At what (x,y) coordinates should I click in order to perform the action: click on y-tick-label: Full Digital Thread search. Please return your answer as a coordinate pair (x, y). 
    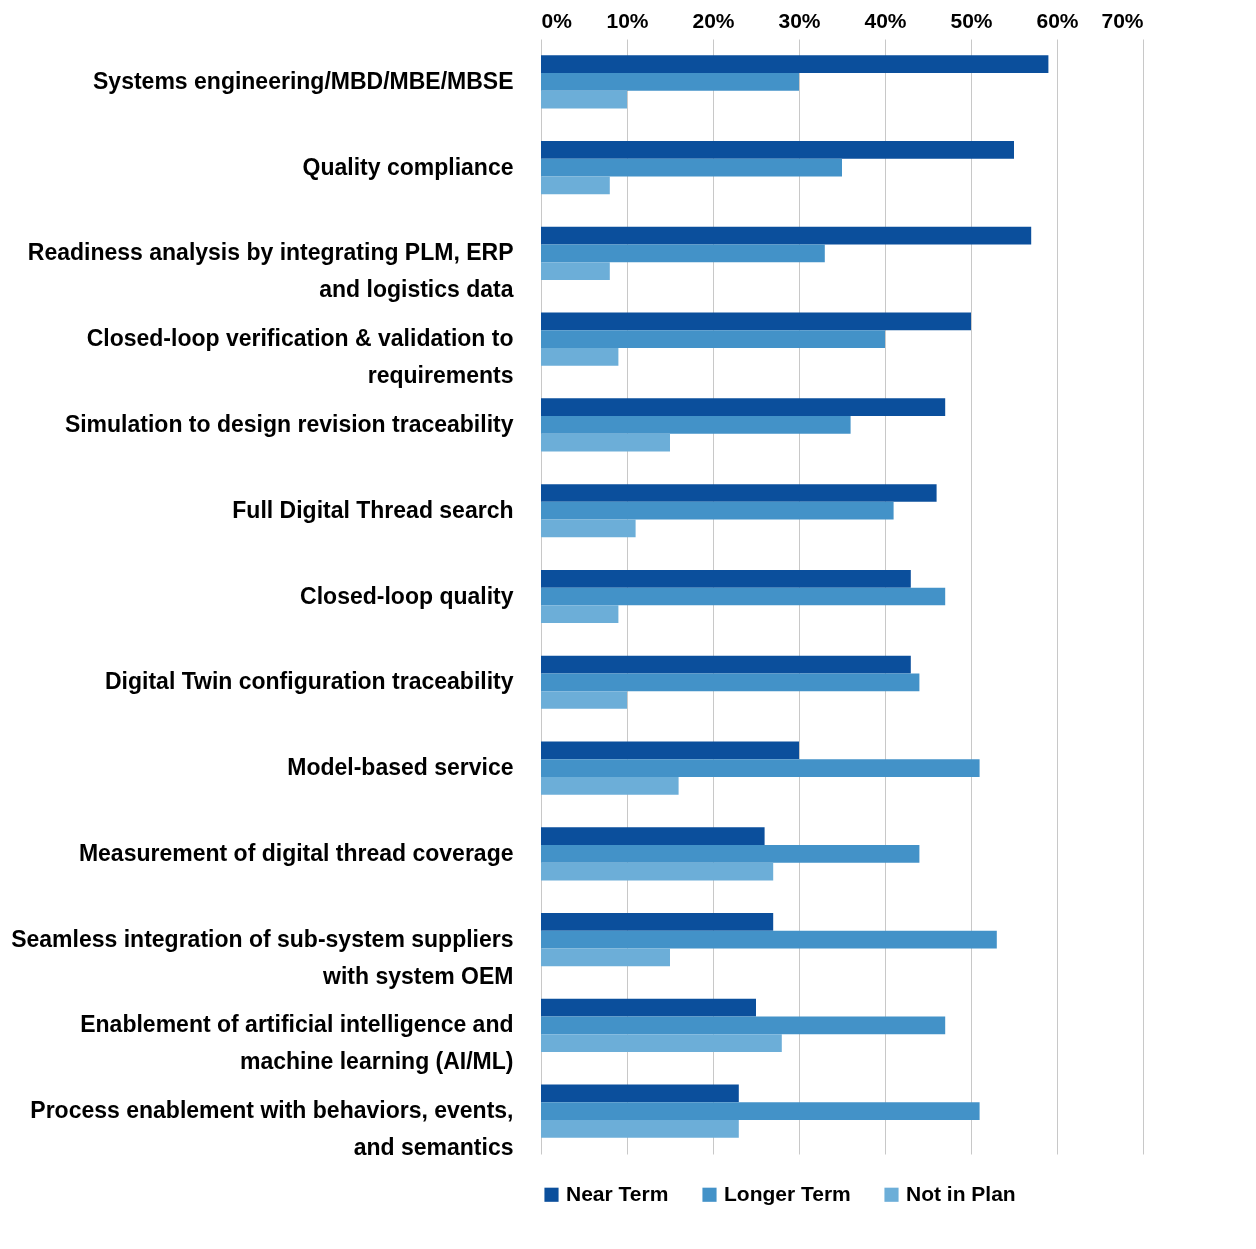
    Looking at the image, I should click on (373, 509).